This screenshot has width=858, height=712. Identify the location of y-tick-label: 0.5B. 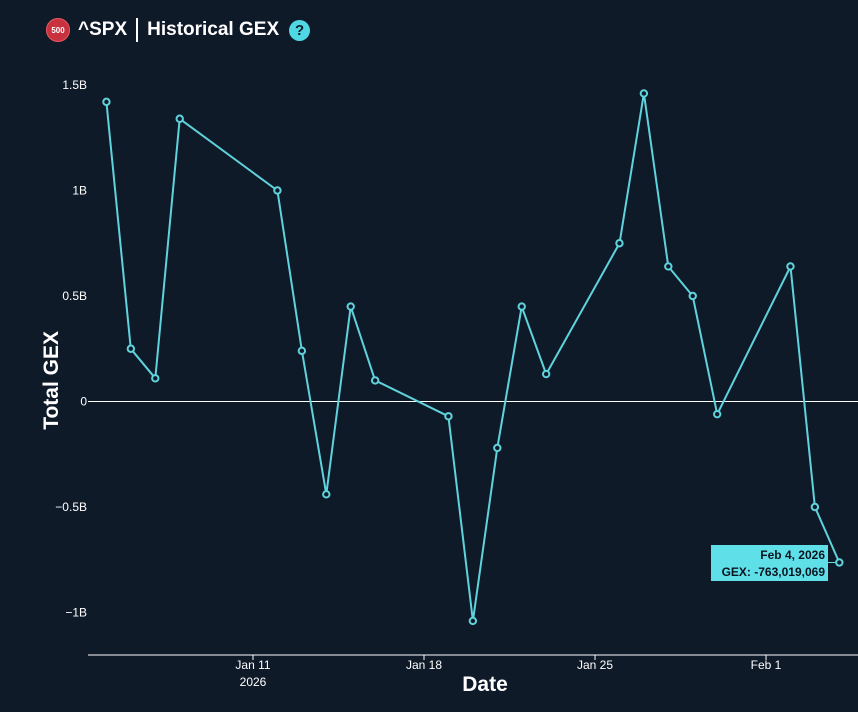
(74, 296).